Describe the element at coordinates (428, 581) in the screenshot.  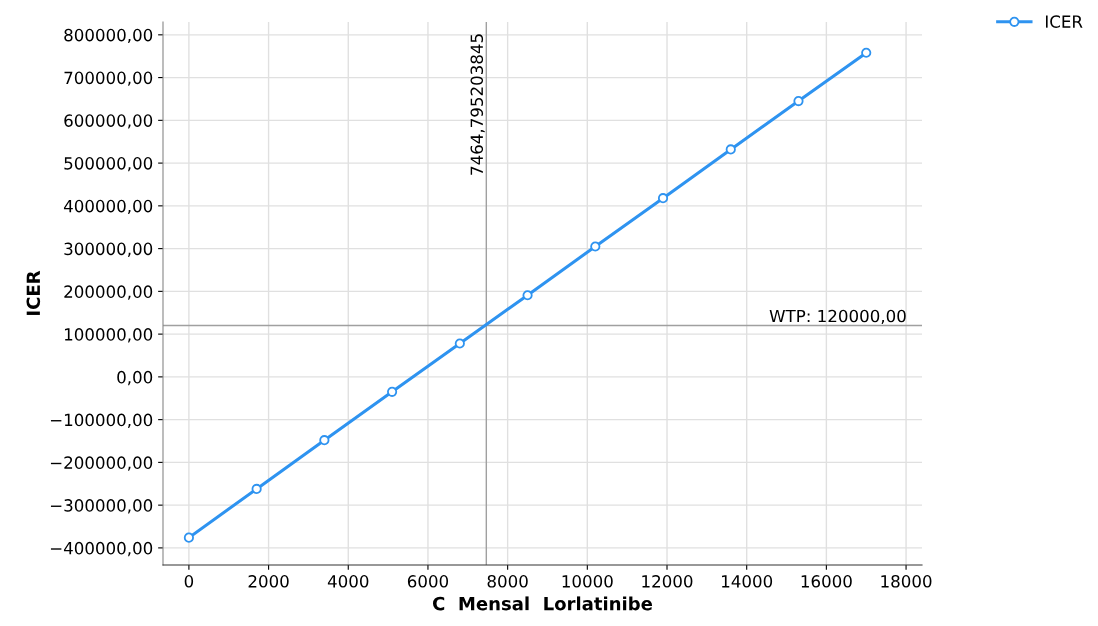
I see `x-tick-label: 6000` at that location.